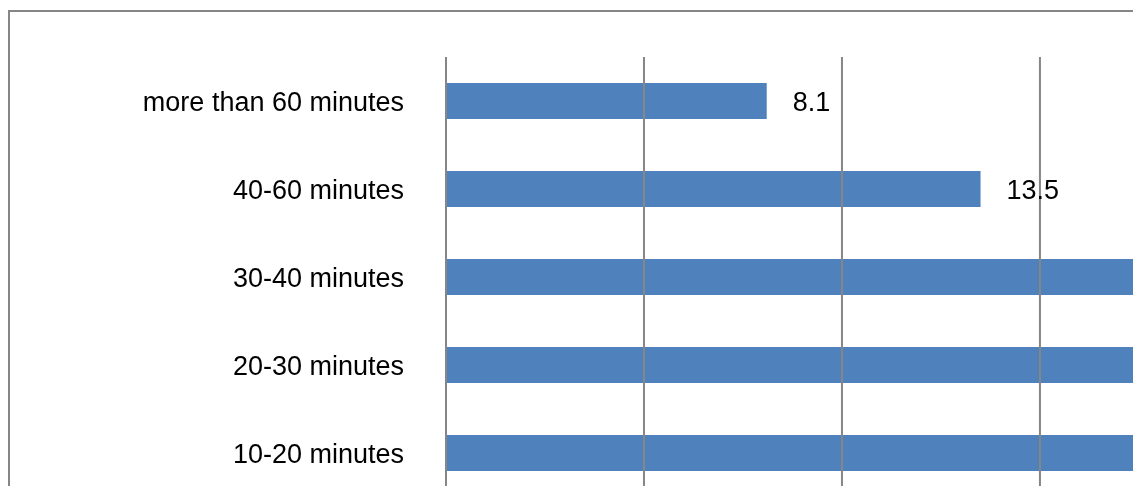  I want to click on data-label: 8.1, so click(811, 101).